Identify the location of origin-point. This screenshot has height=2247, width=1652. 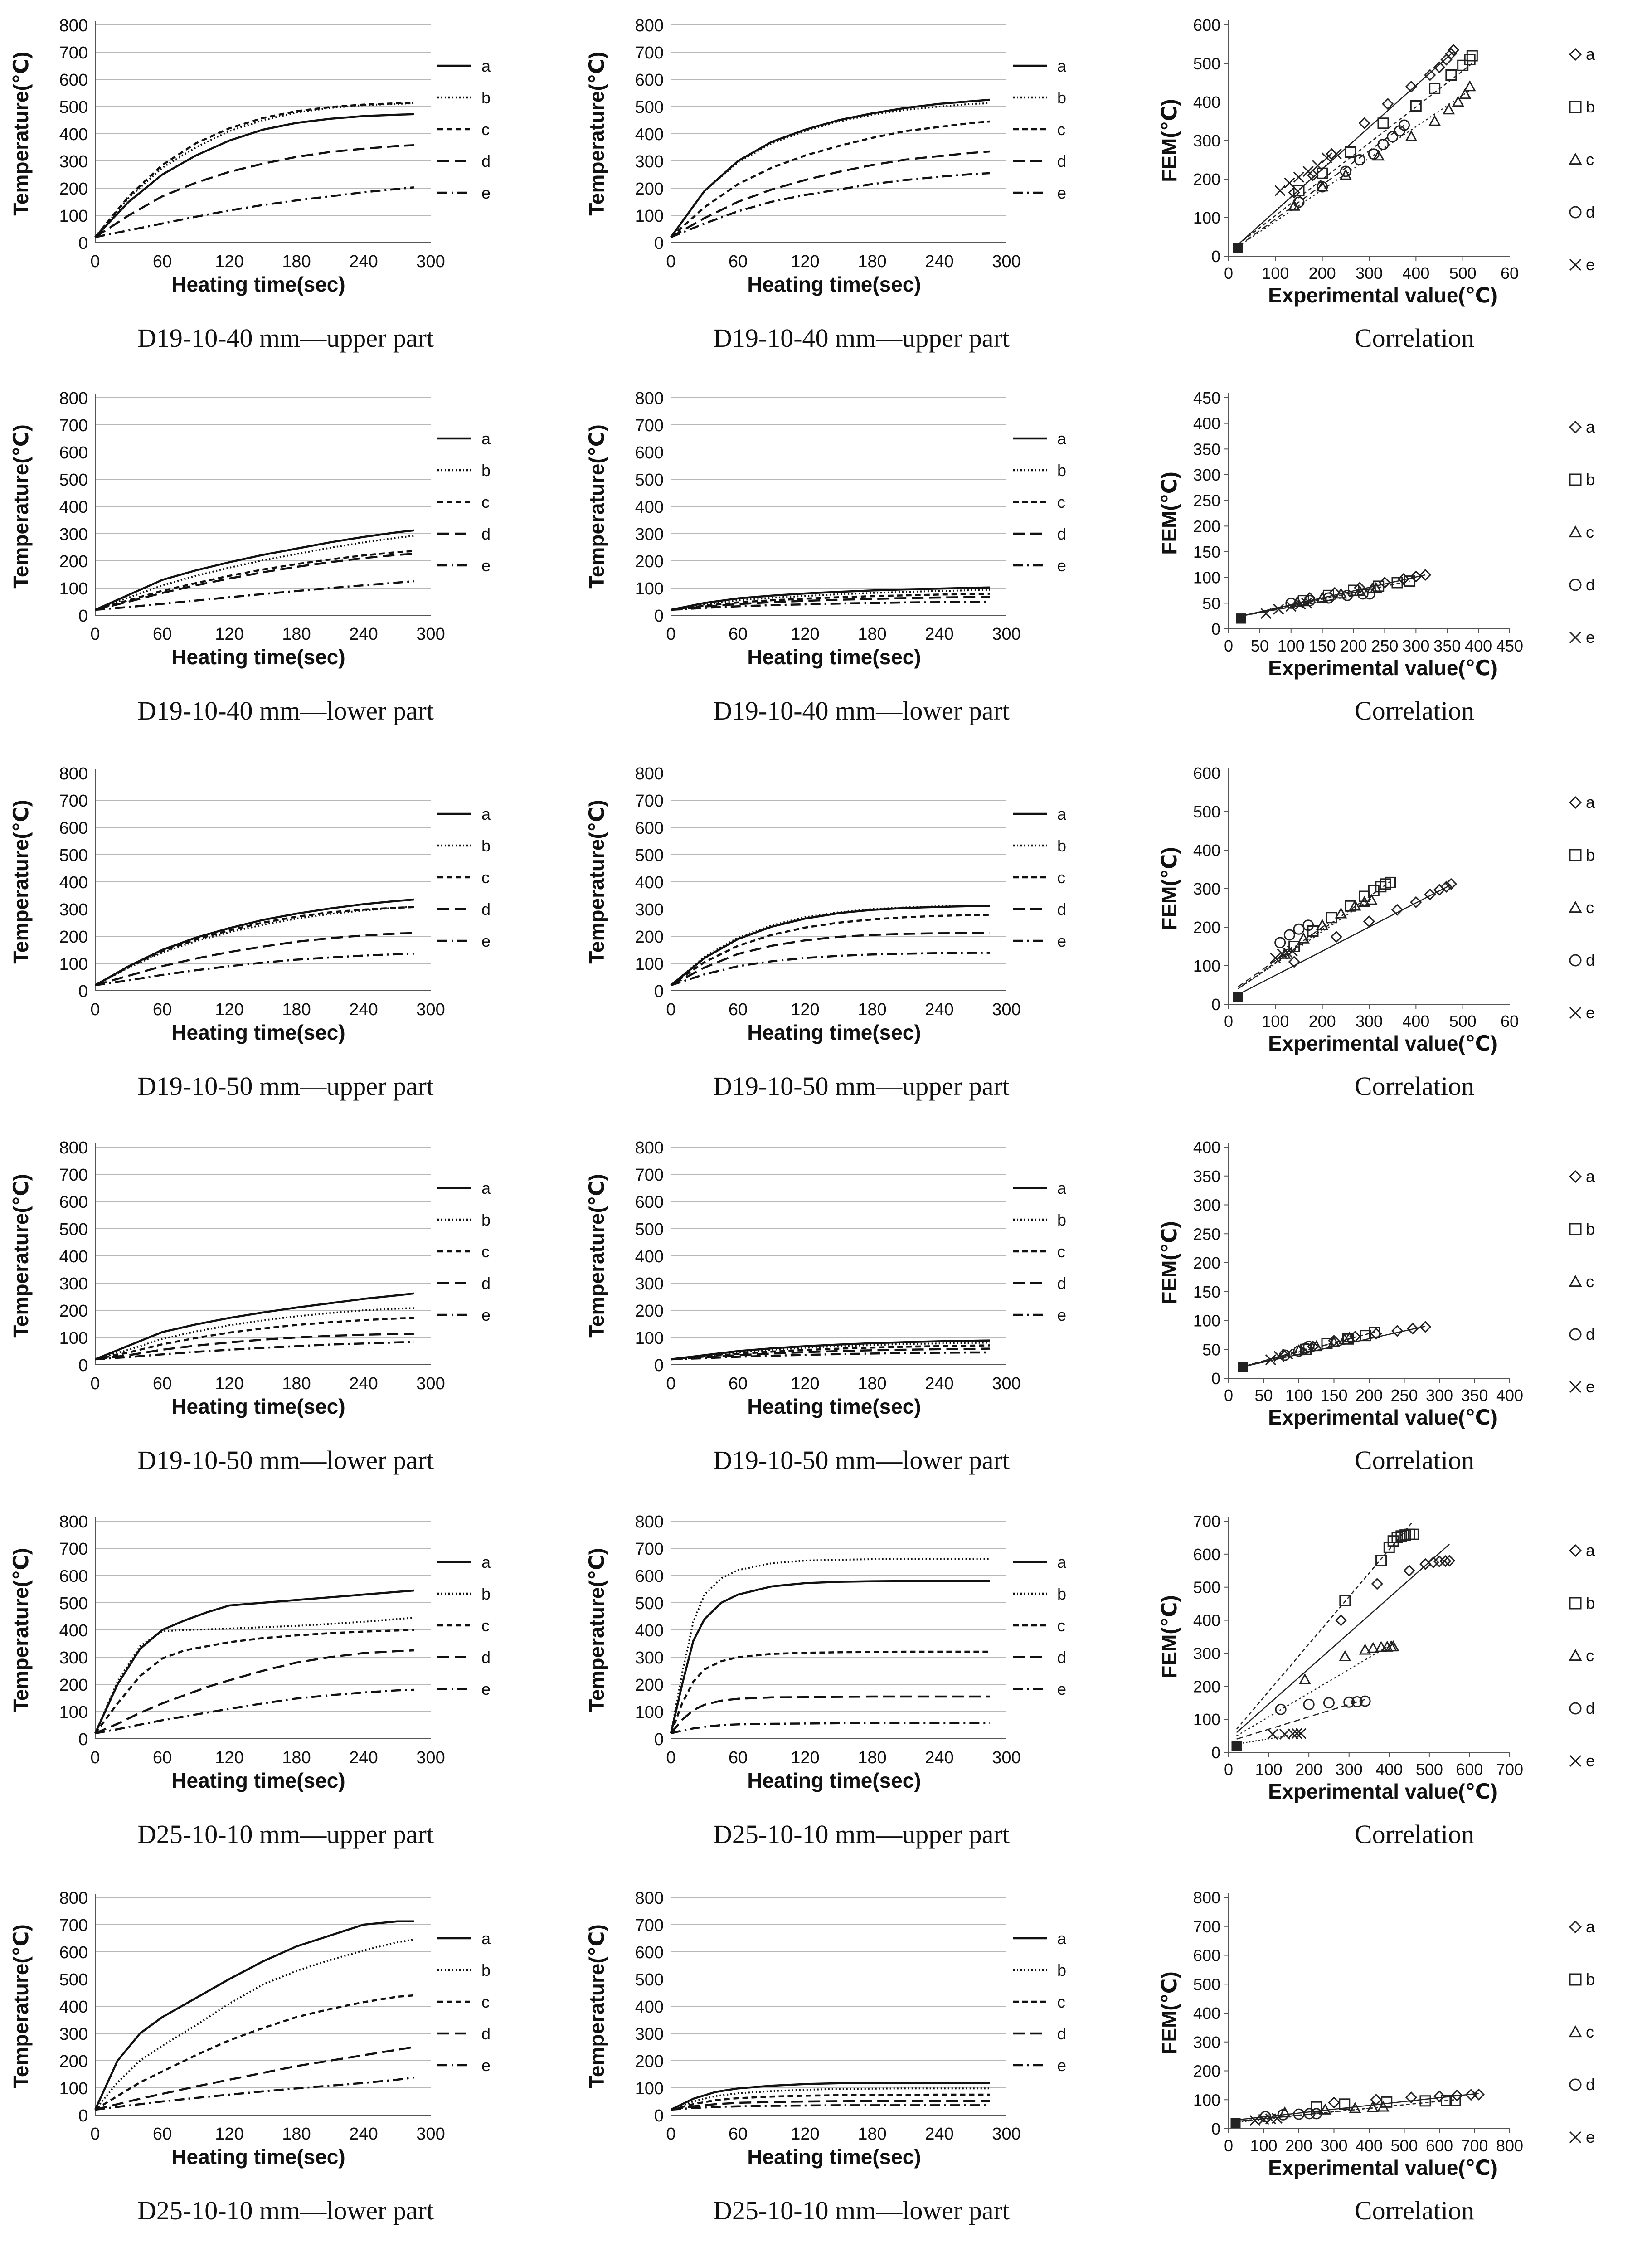
(1241, 618).